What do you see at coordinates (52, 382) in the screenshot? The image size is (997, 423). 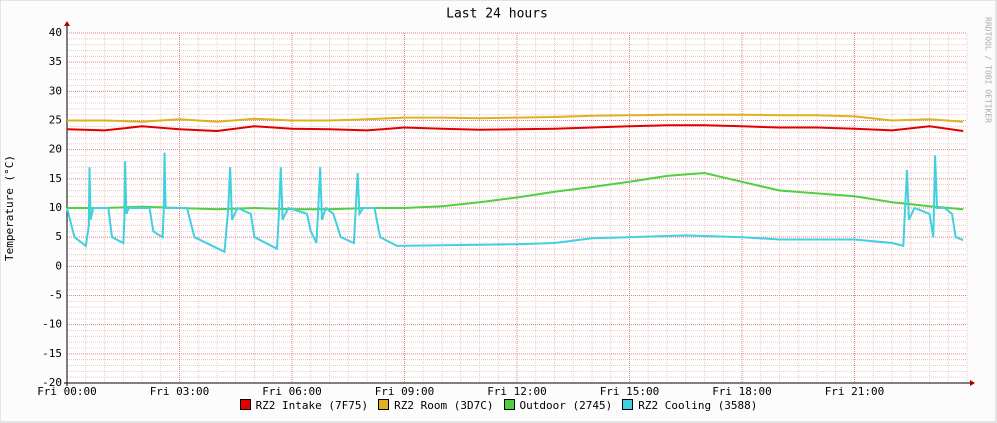 I see `y-tick-label: -20` at bounding box center [52, 382].